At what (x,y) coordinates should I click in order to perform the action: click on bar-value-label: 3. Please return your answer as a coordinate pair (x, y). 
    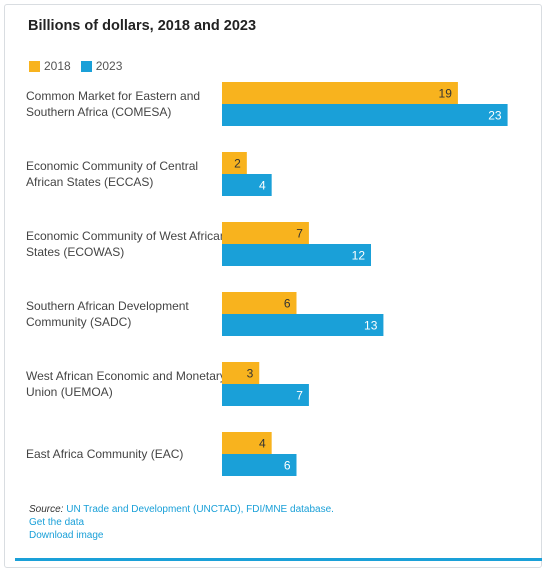
    Looking at the image, I should click on (250, 374).